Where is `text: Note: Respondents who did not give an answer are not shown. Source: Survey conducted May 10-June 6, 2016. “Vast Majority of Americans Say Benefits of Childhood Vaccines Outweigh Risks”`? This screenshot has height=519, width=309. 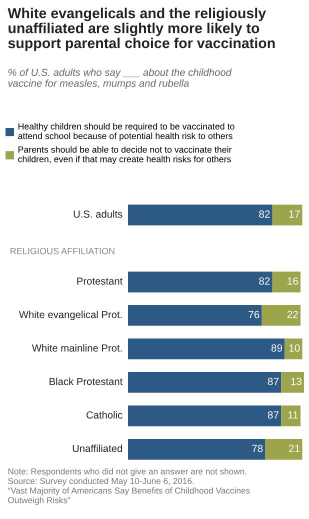 text: Note: Respondents who did not give an answer are not shown. Source: Survey conducted May 10-June 6, 2016. “Vast Majority of Americans Say Benefits of Childhood Vaccines Outweigh Risks” is located at coordinates (129, 486).